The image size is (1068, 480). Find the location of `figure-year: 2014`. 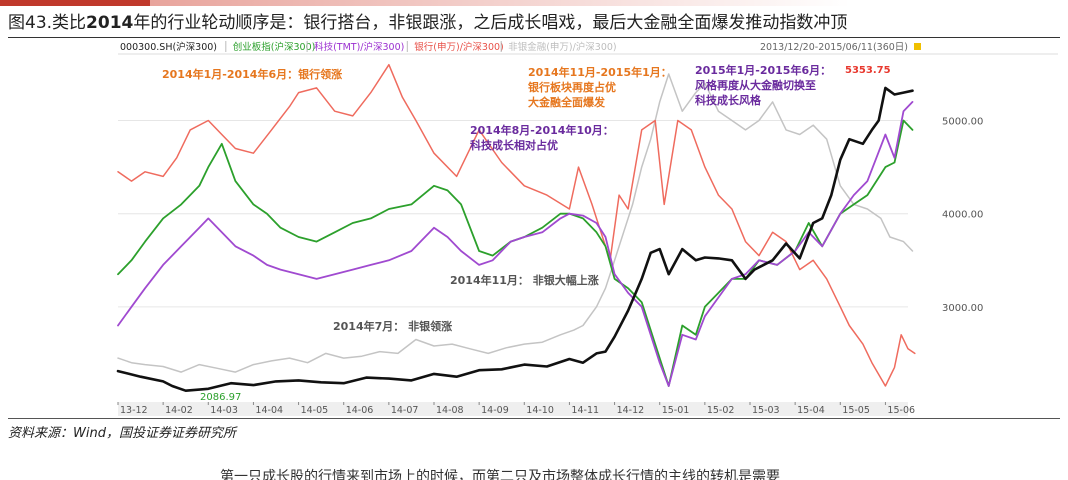

figure-year: 2014 is located at coordinates (110, 23).